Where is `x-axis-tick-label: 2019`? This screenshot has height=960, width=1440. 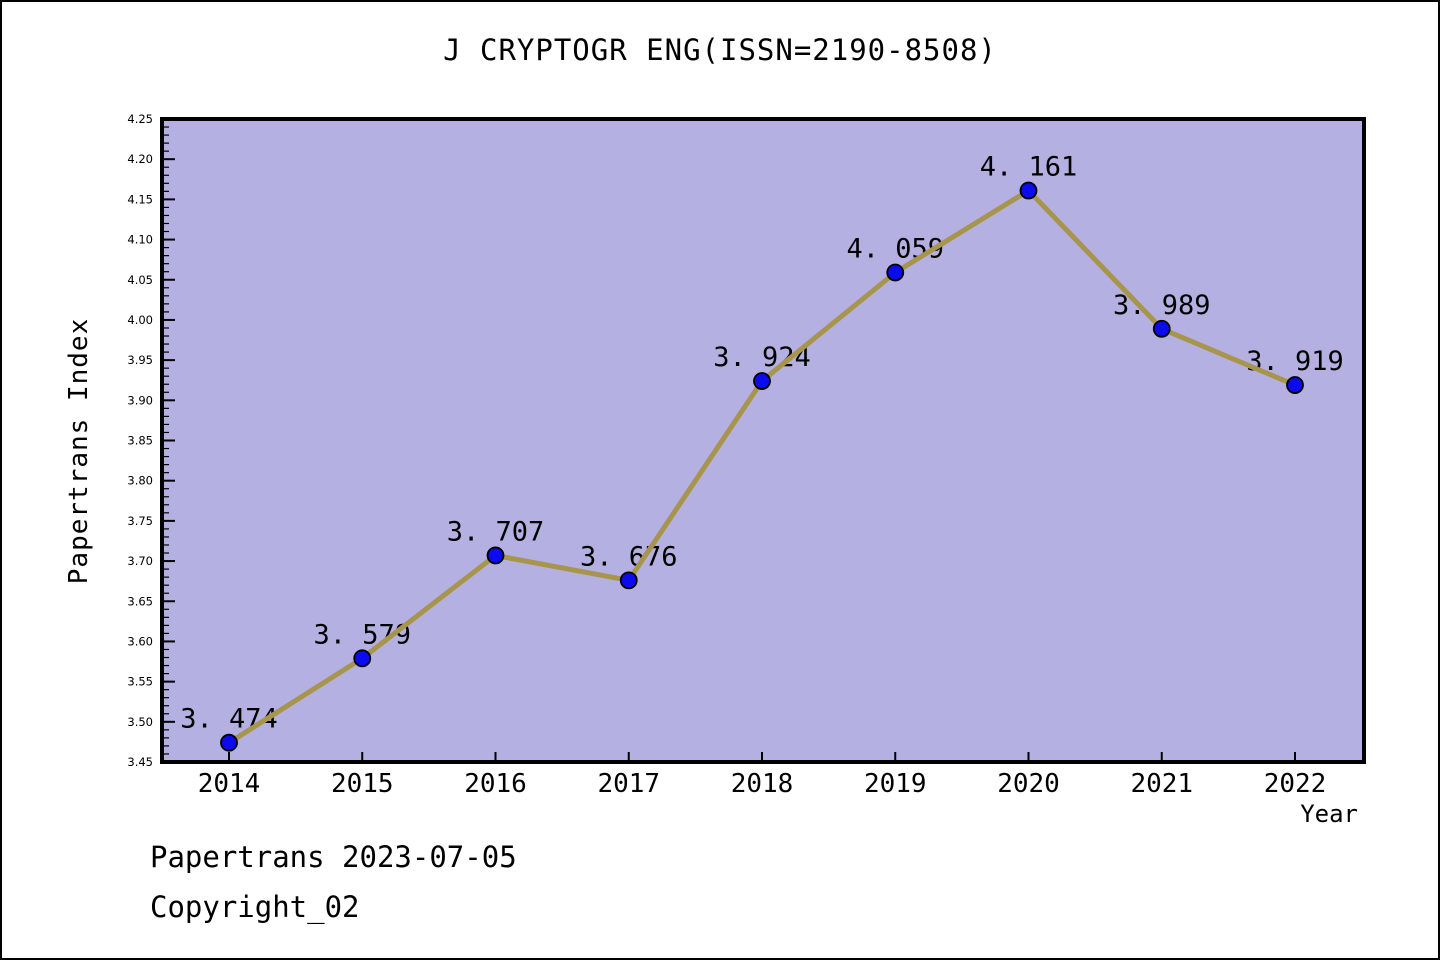 x-axis-tick-label: 2019 is located at coordinates (895, 784).